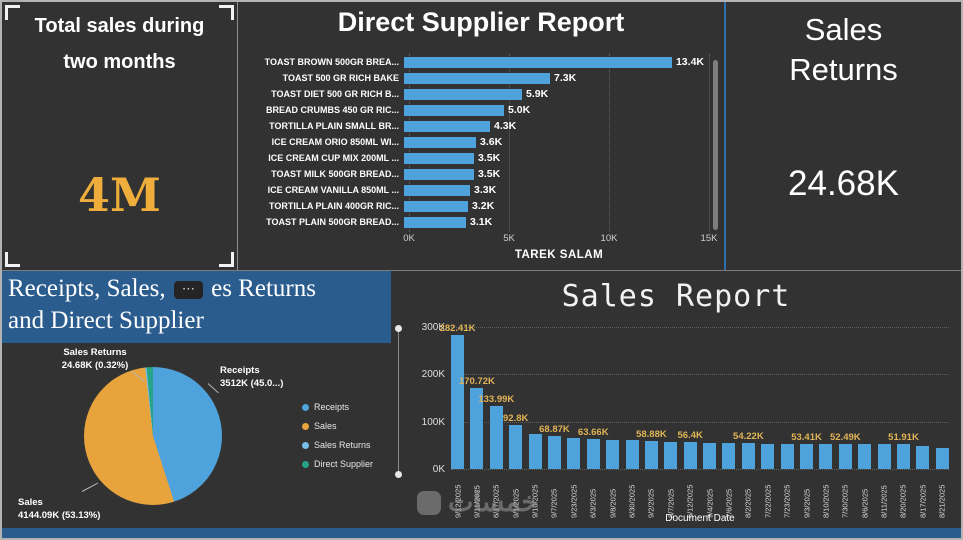  I want to click on legend-item: Sales, so click(337, 426).